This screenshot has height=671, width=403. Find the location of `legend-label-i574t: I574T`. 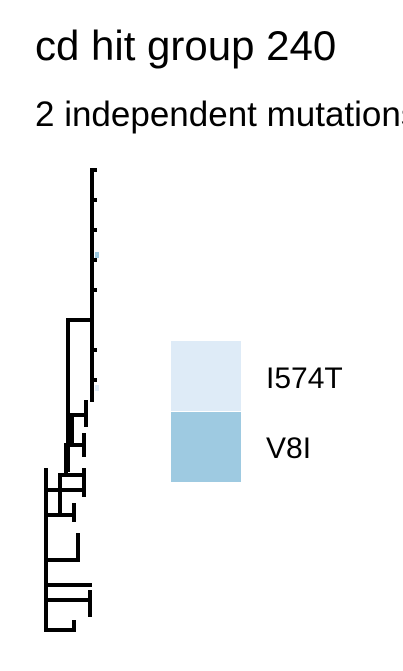

legend-label-i574t: I574T is located at coordinates (304, 378).